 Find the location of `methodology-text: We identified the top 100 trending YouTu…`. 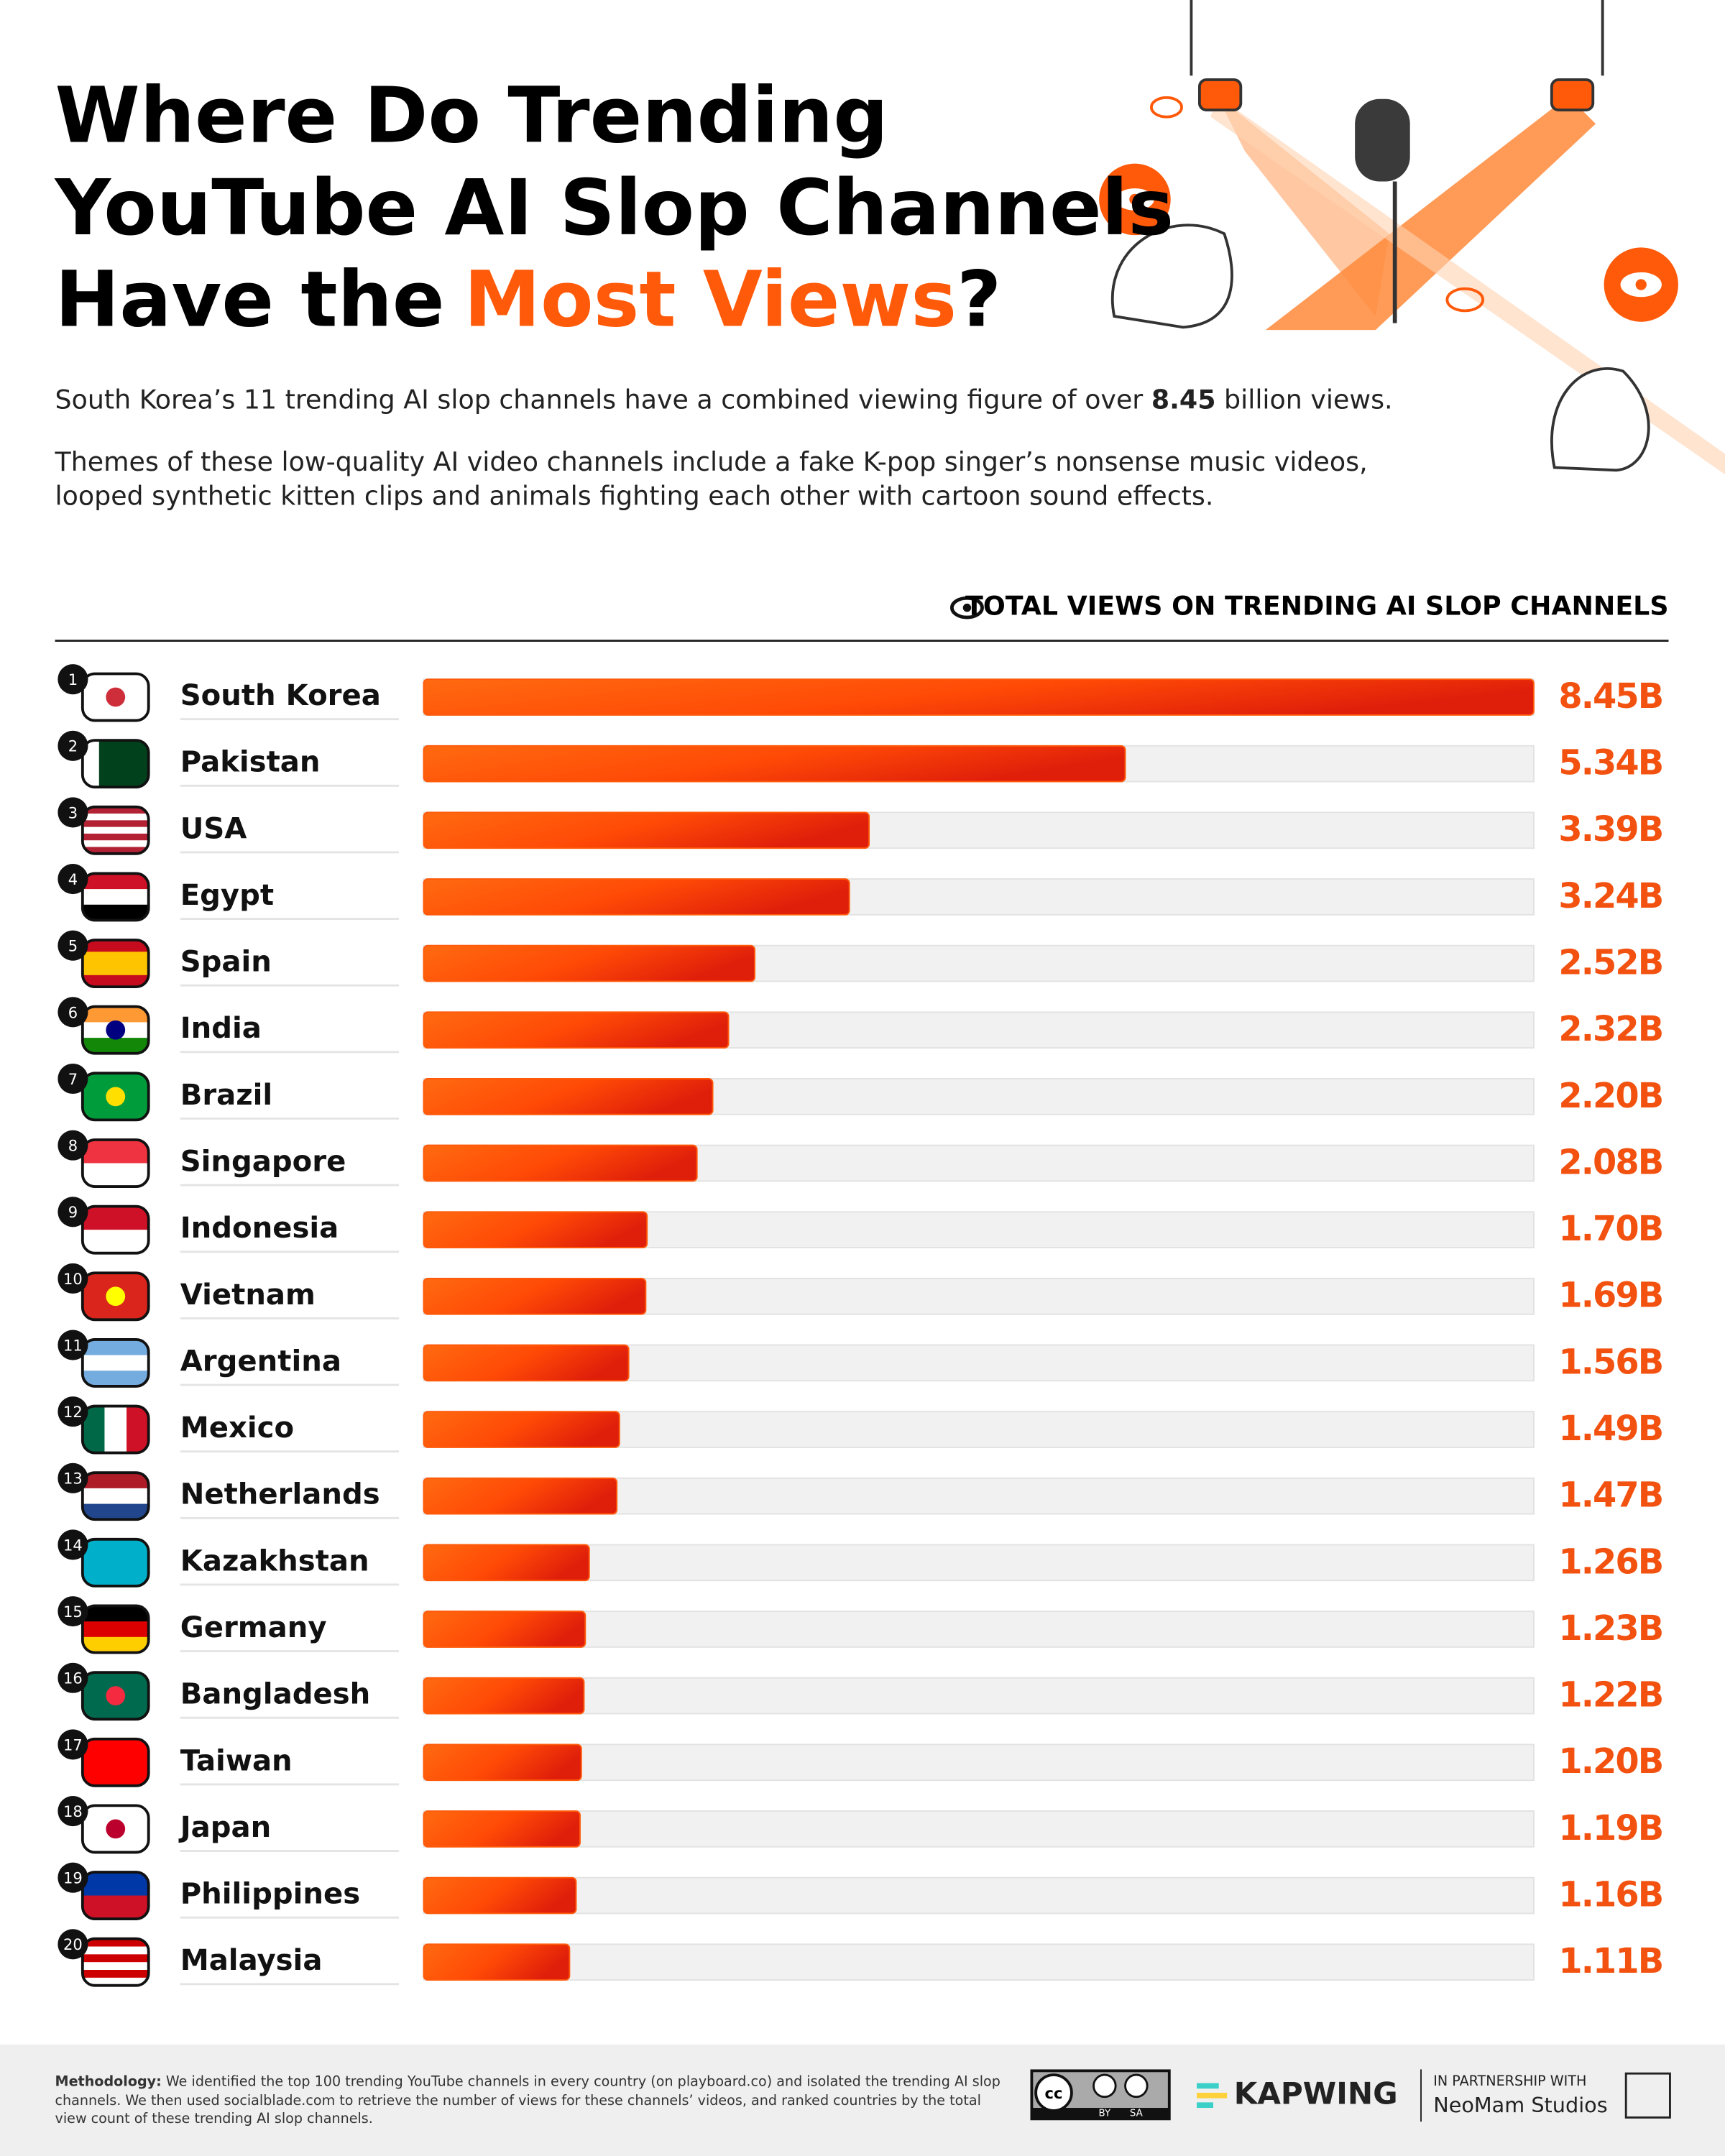

methodology-text: We identified the top 100 trending YouTu… is located at coordinates (581, 2081).